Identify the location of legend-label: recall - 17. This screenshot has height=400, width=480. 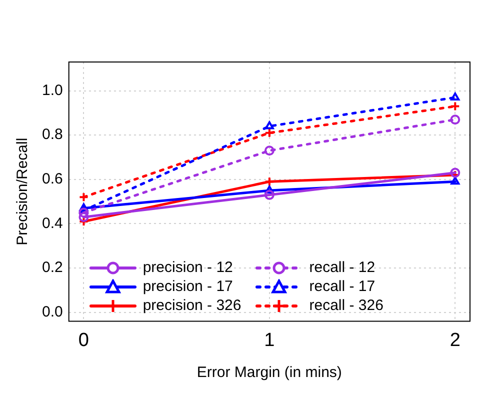
(342, 287).